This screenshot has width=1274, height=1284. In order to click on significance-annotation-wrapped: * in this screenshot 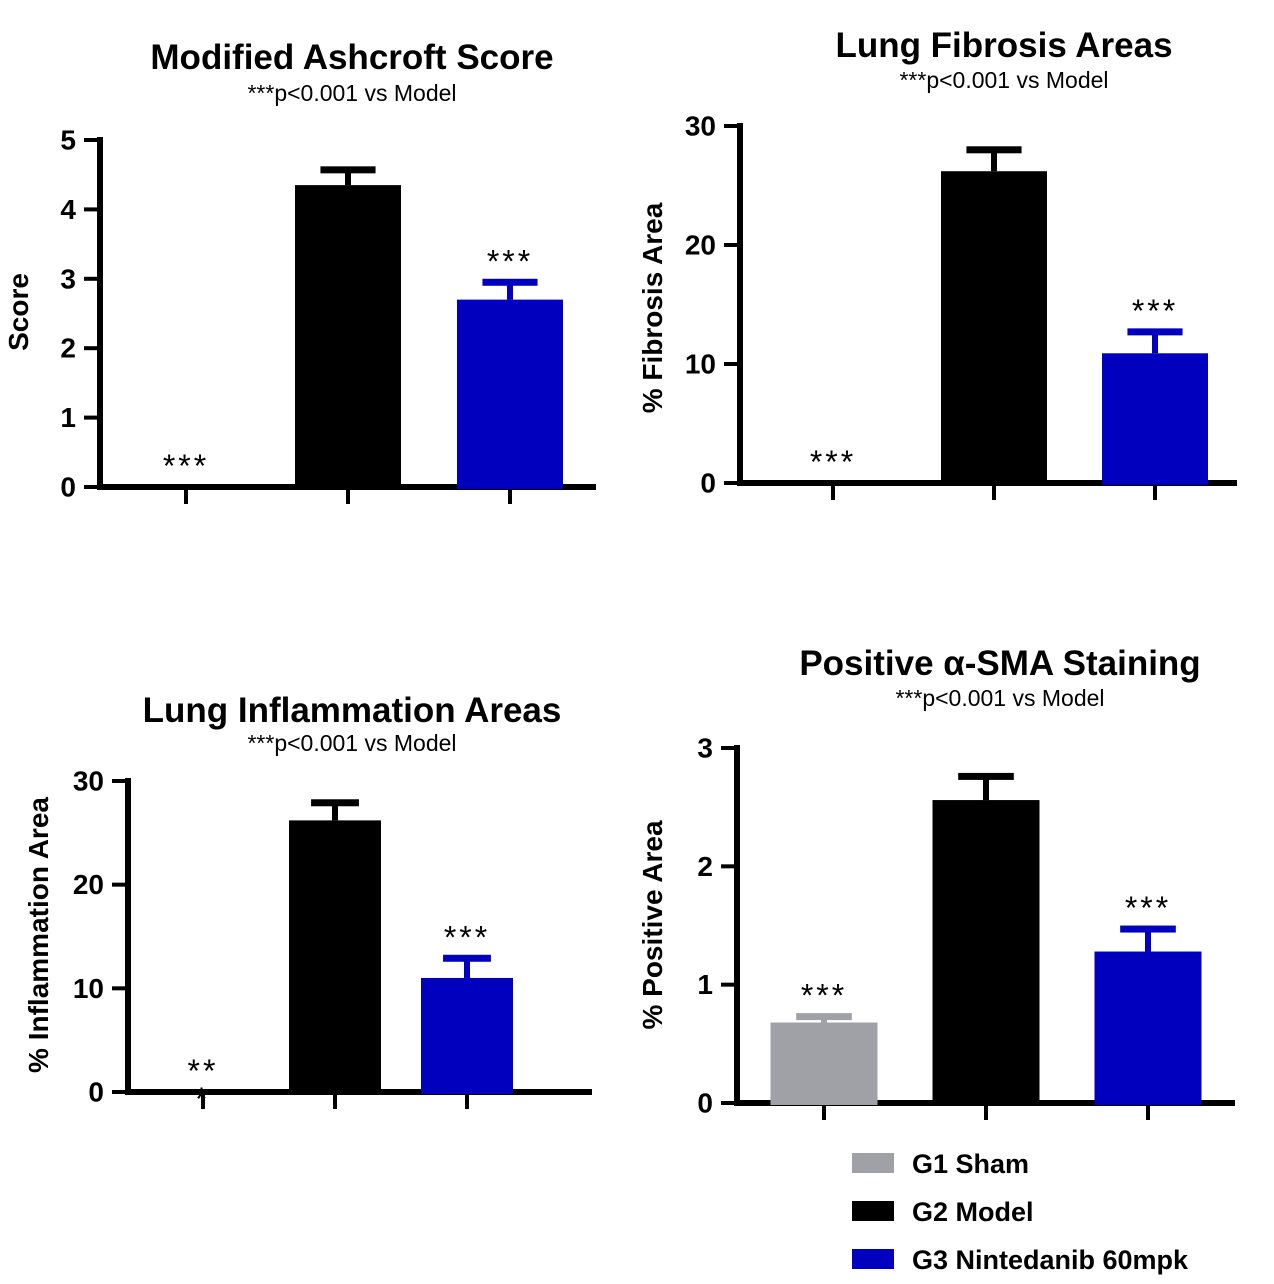, I will do `click(202, 1099)`.